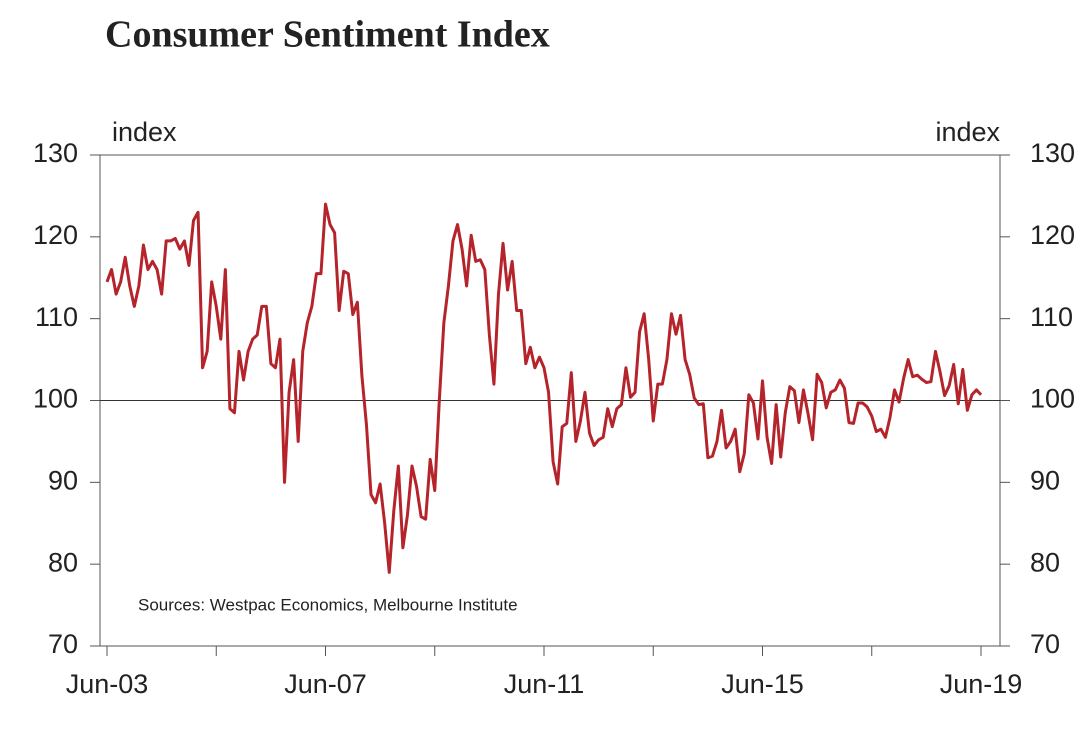 The height and width of the screenshot is (736, 1088). Describe the element at coordinates (63, 480) in the screenshot. I see `y-tick-label: 90` at that location.